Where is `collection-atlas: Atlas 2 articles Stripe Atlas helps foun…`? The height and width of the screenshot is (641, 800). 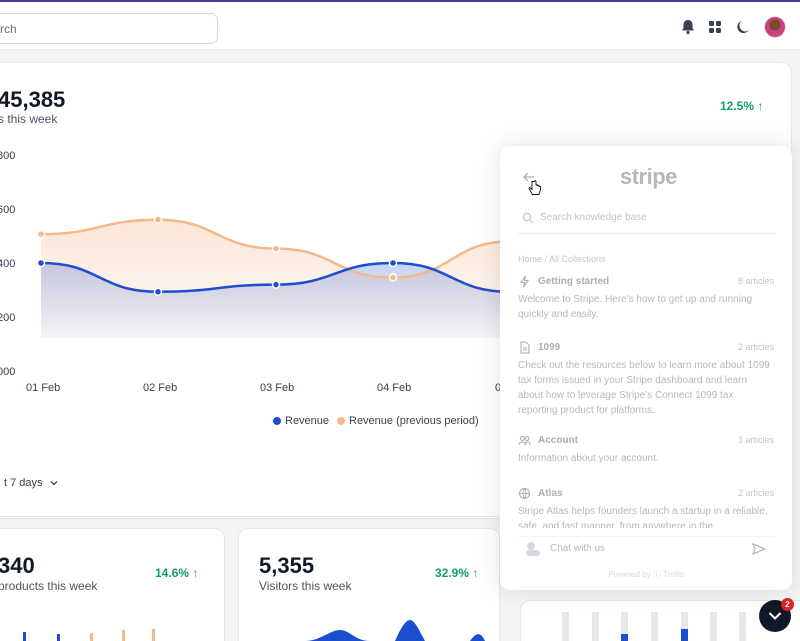 collection-atlas: Atlas 2 articles Stripe Atlas helps foun… is located at coordinates (646, 508).